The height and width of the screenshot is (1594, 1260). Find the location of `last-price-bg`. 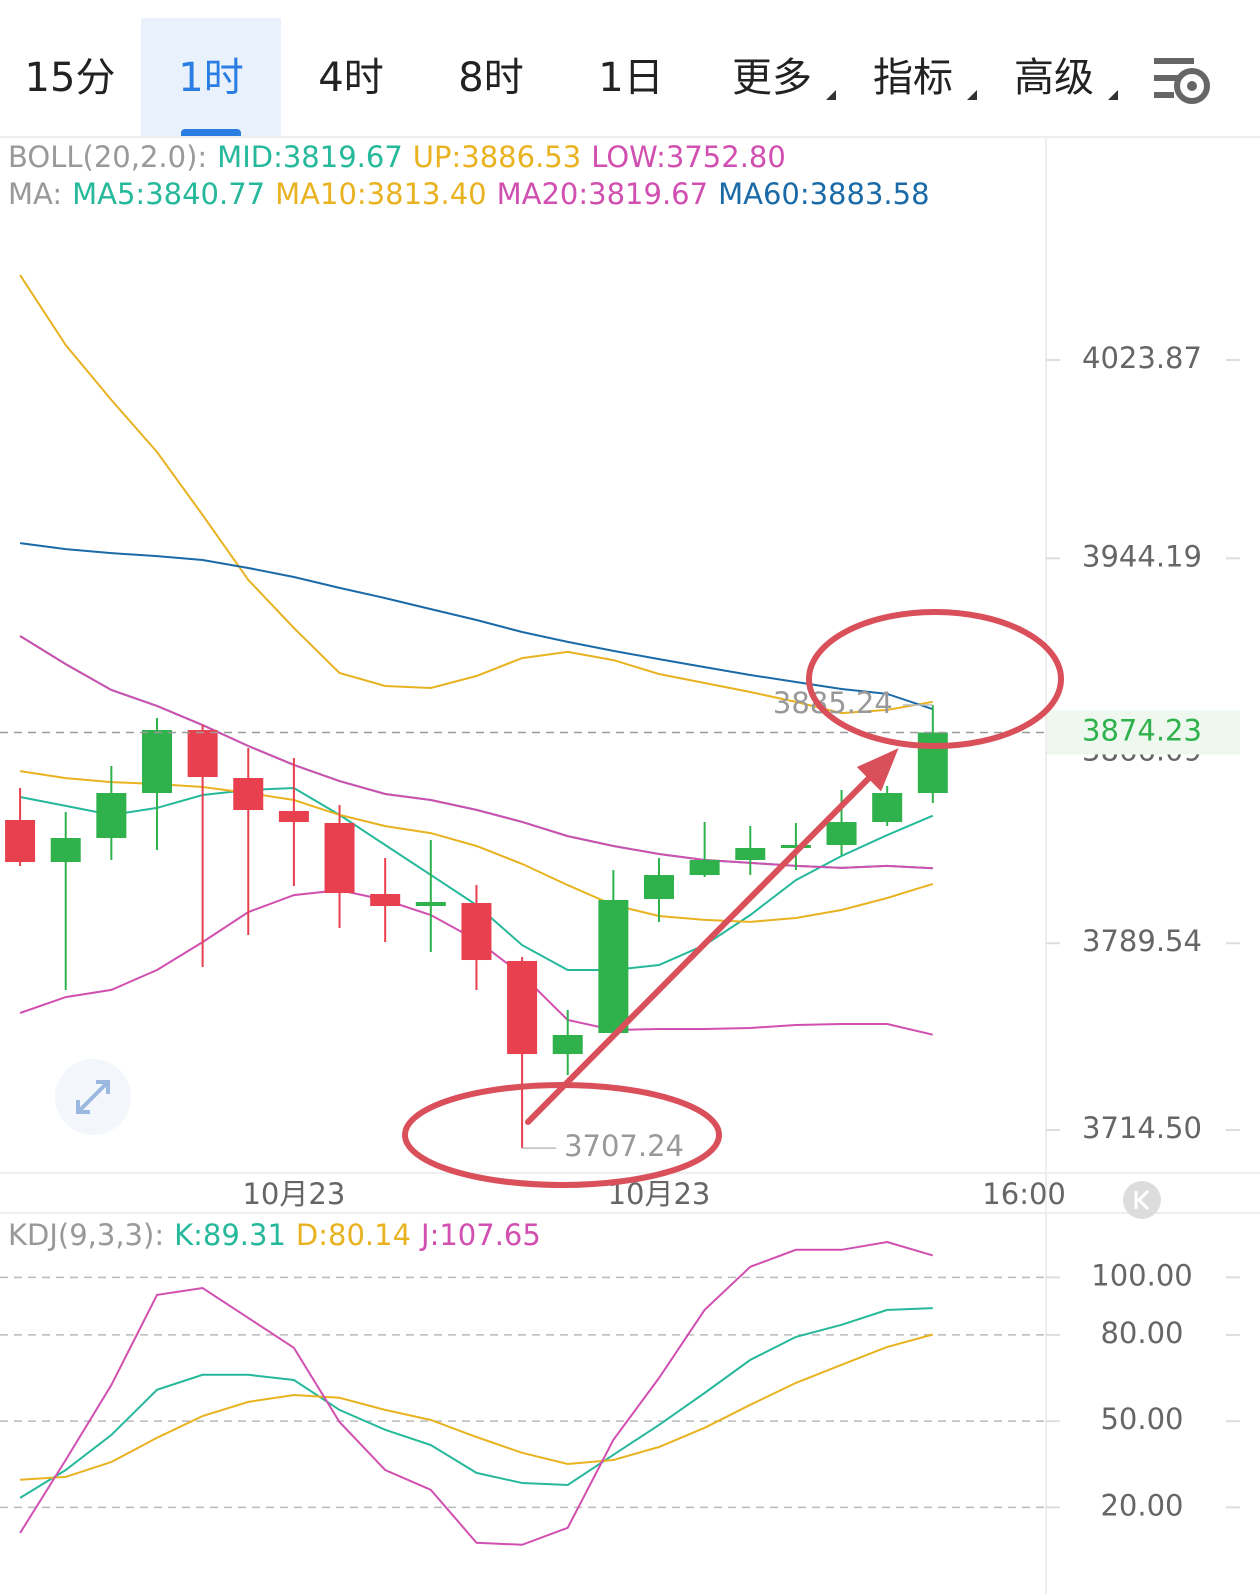

last-price-bg is located at coordinates (1143, 732).